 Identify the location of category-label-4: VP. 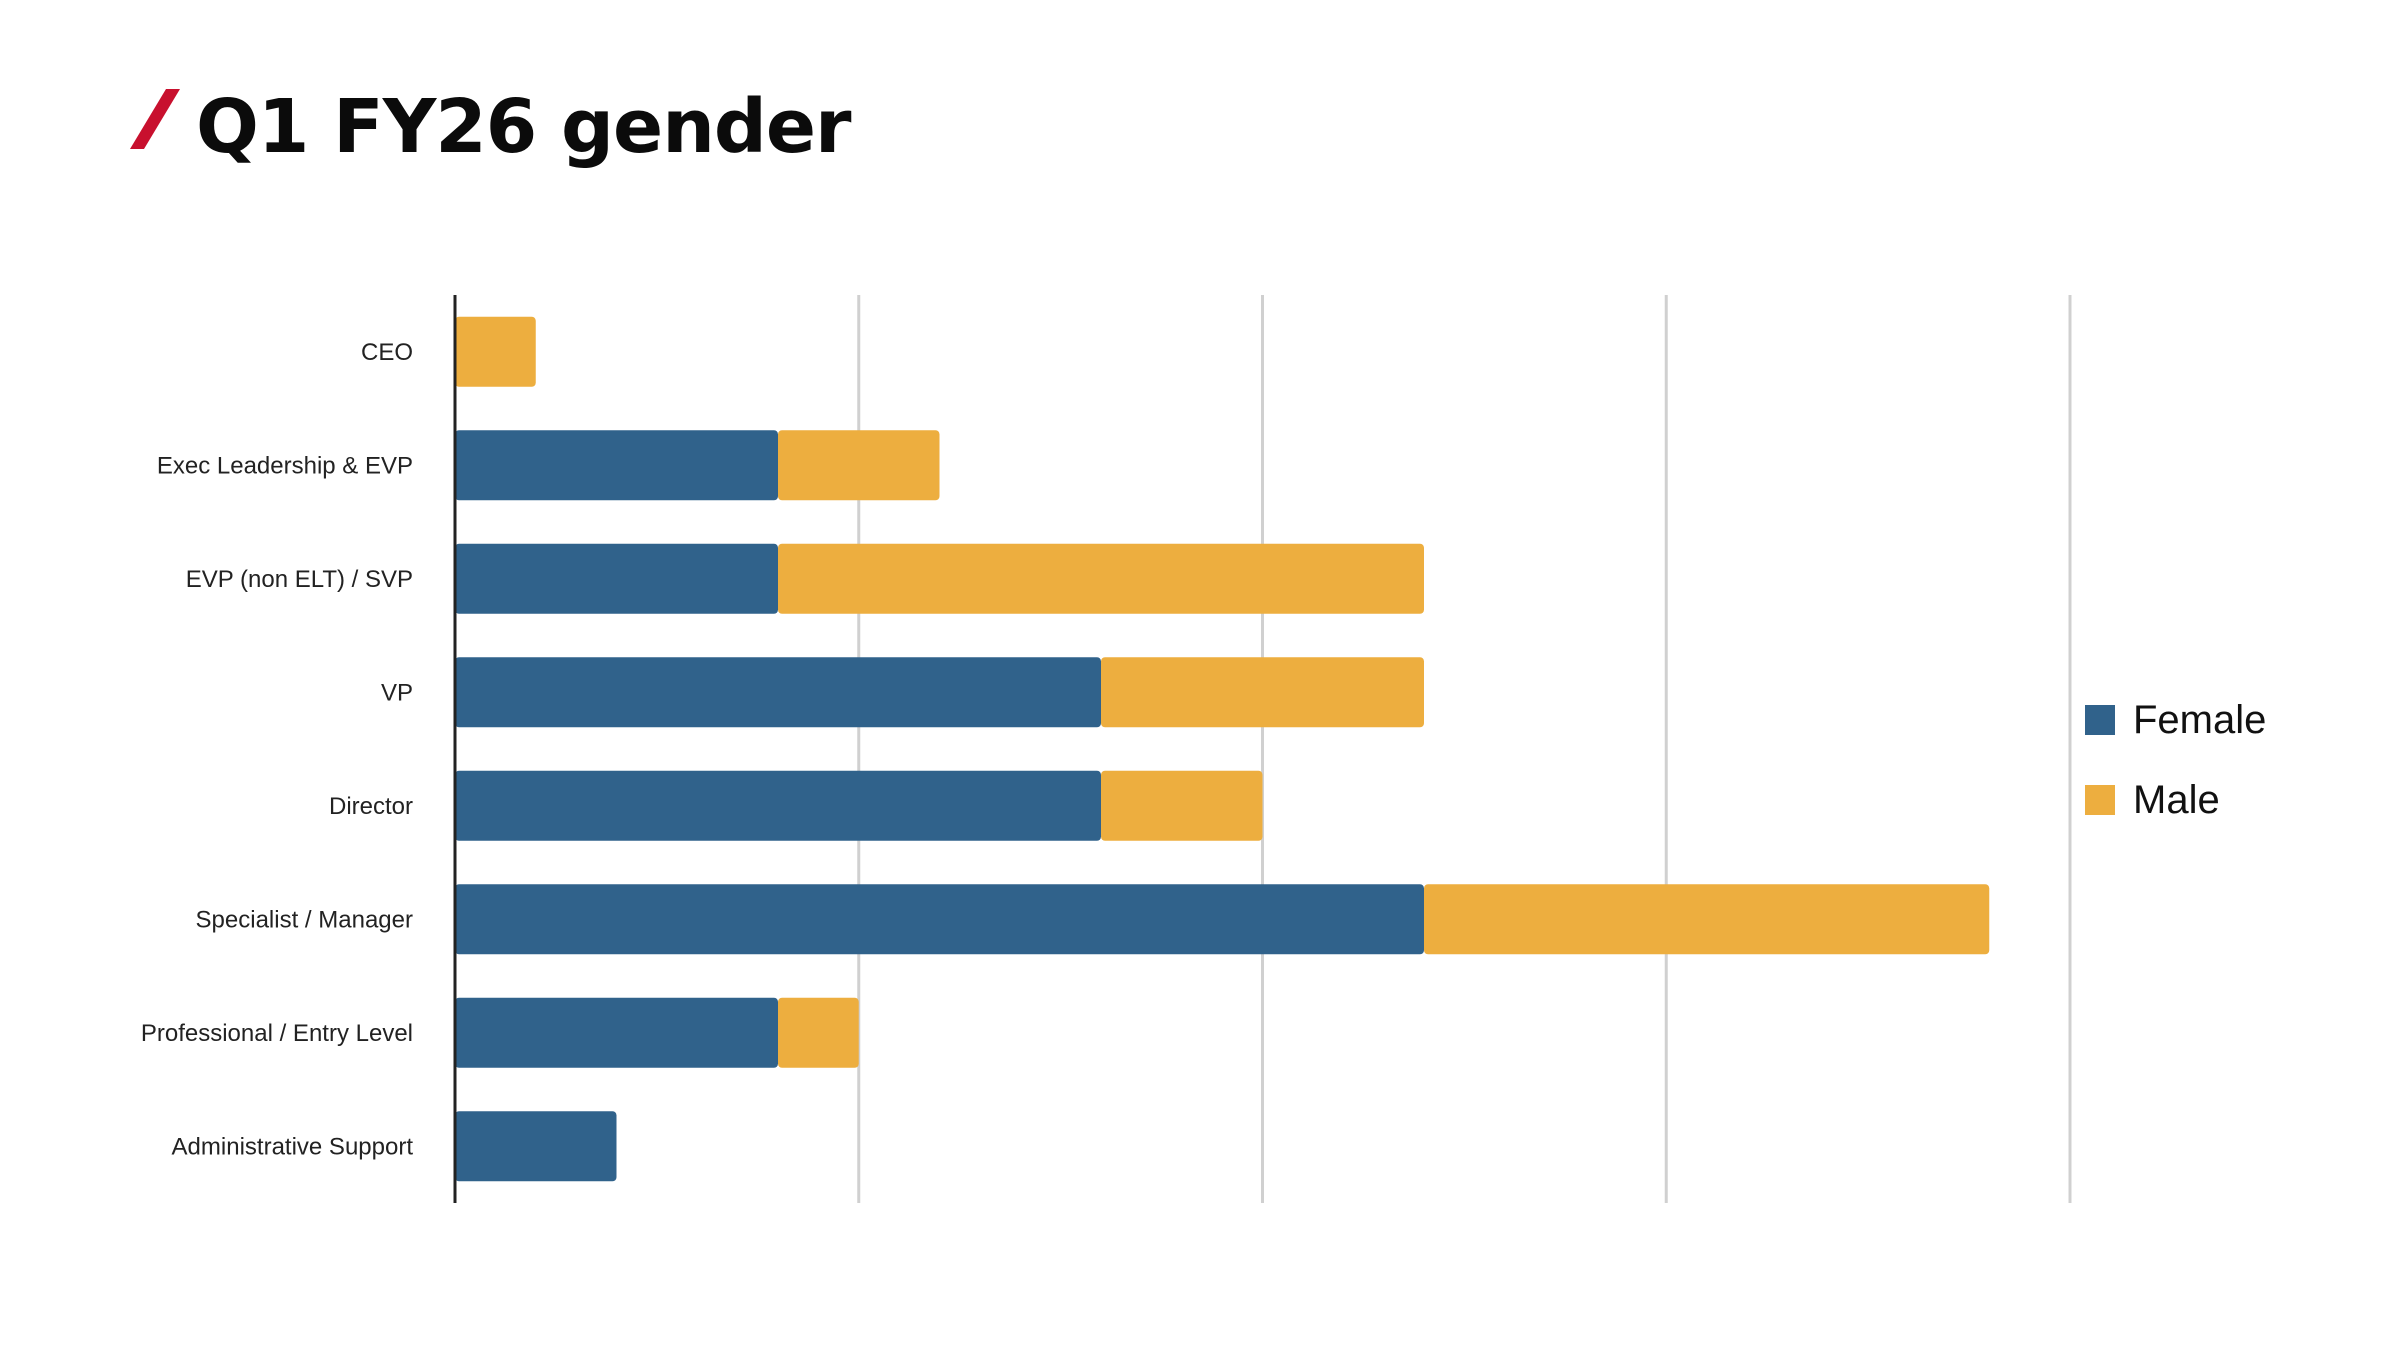
(397, 692).